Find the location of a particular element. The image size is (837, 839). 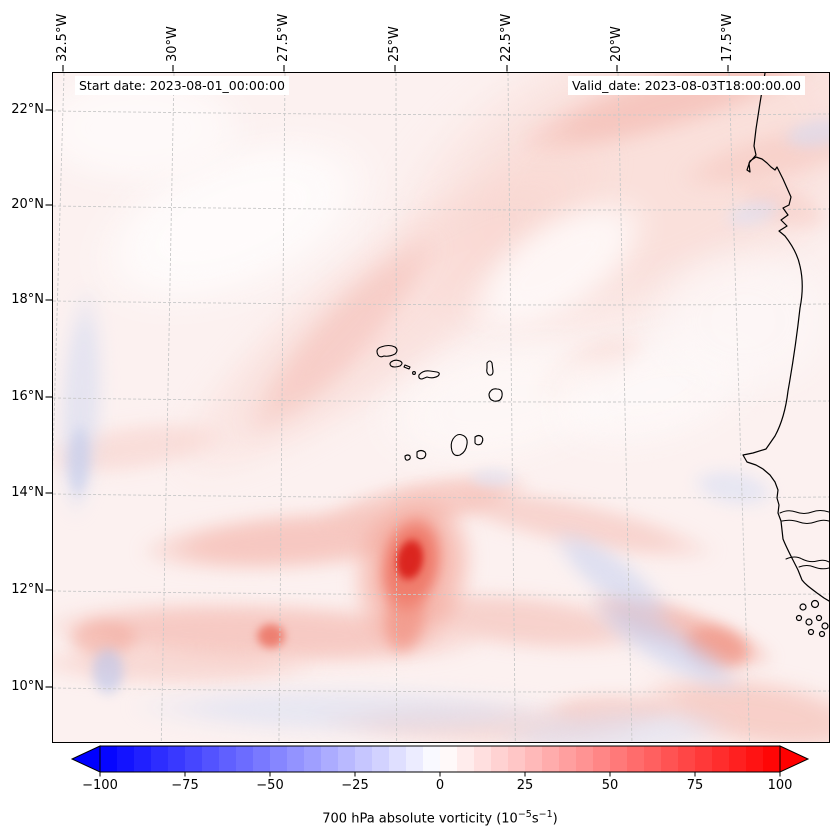

x-tick-label: 20°W is located at coordinates (616, 44).